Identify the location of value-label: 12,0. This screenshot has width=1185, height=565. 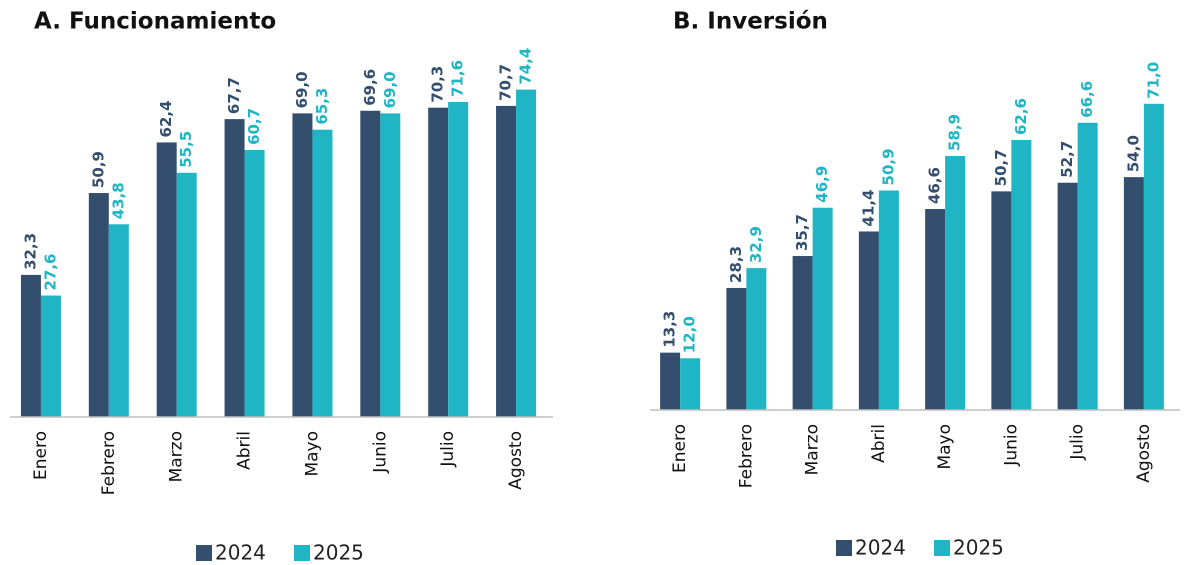
(690, 334).